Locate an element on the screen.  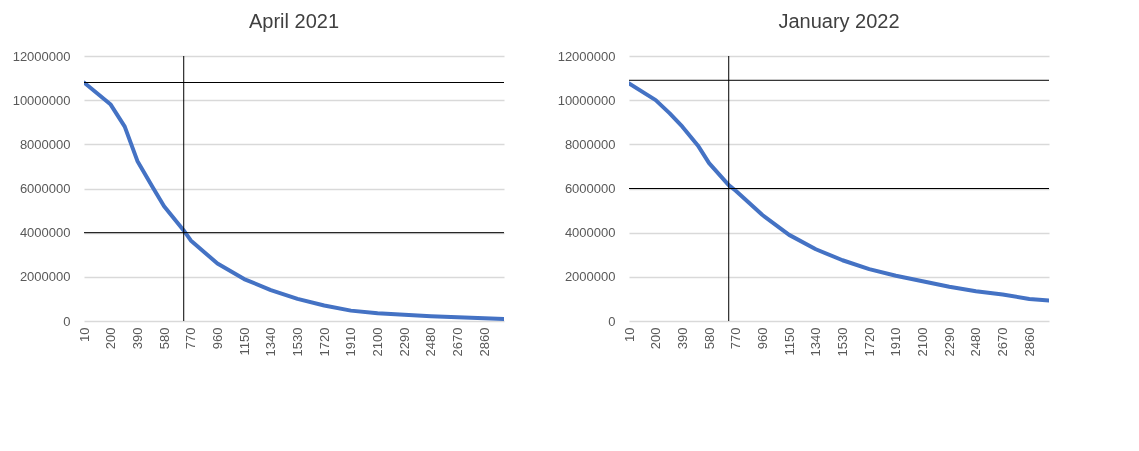
chart-title: April 2021 is located at coordinates (294, 21).